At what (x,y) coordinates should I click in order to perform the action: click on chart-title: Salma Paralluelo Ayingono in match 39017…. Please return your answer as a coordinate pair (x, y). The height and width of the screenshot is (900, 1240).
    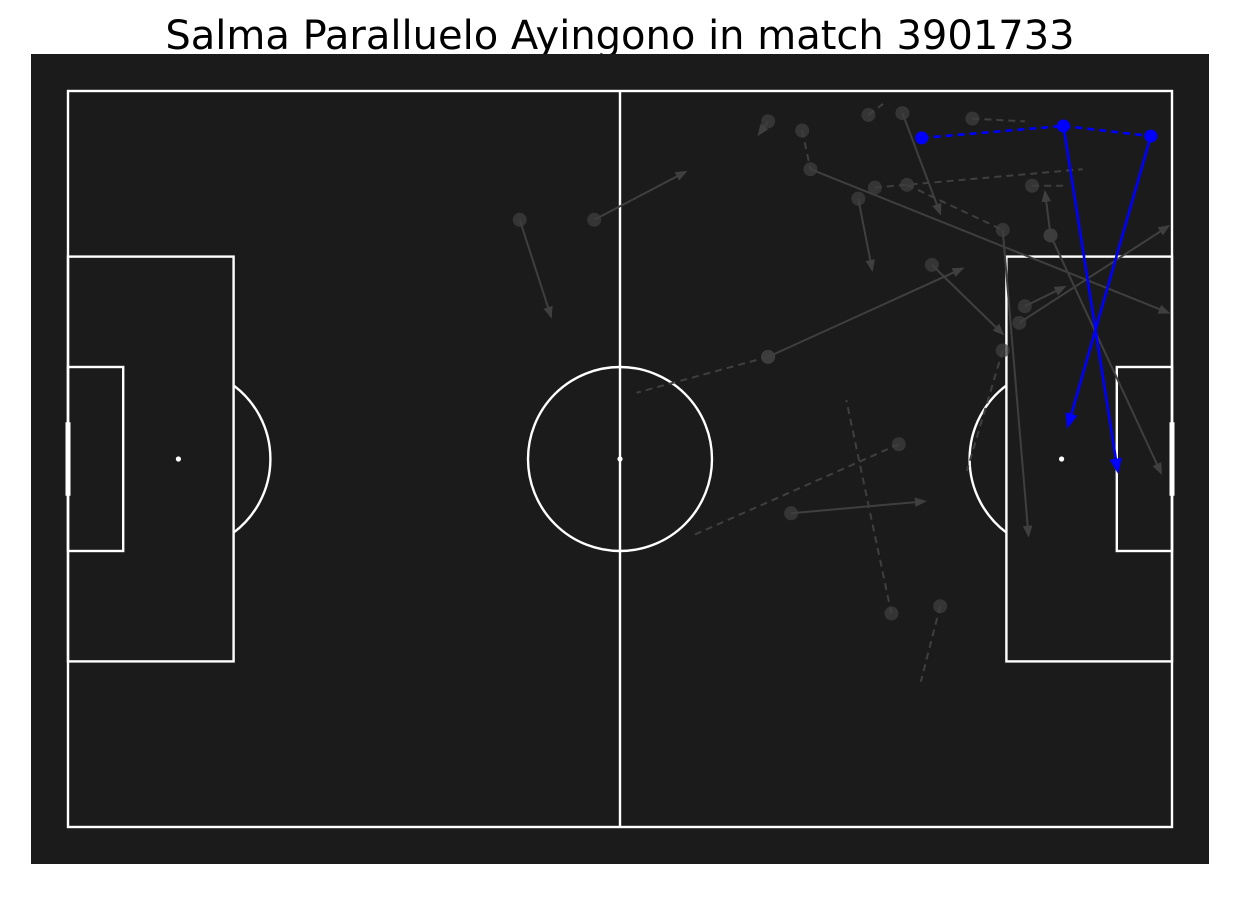
    Looking at the image, I should click on (620, 36).